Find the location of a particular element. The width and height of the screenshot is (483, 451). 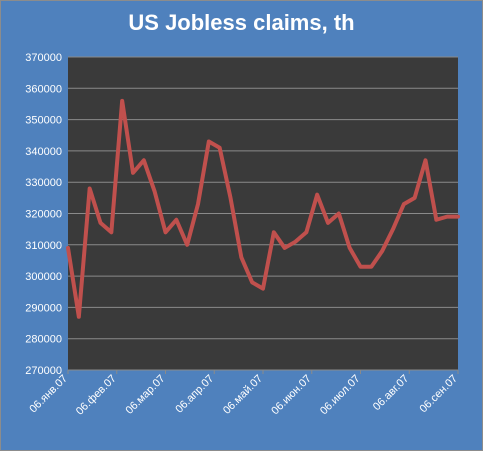

y-tick-label-5: 320000 is located at coordinates (43, 215).